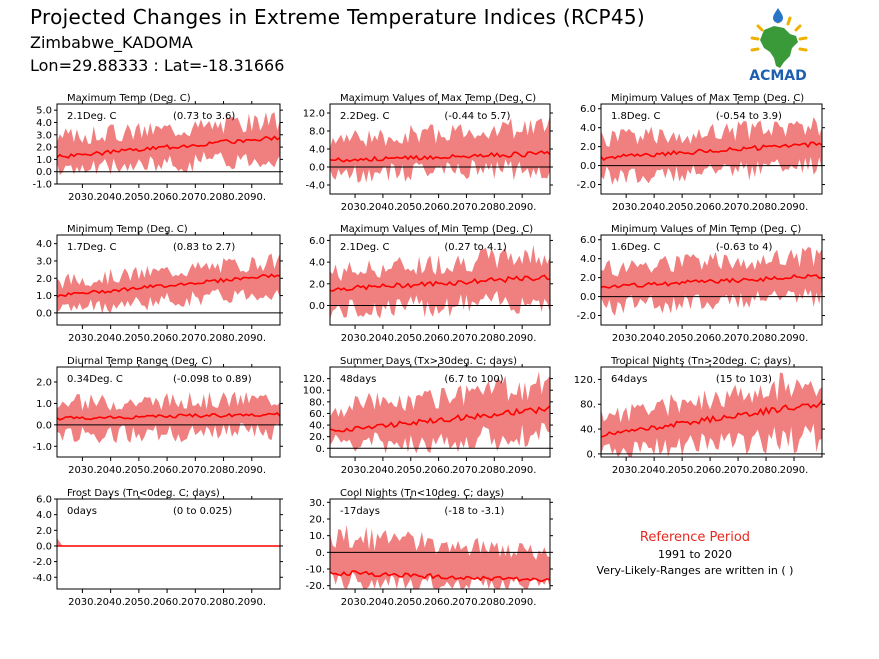 The image size is (879, 659). Describe the element at coordinates (317, 437) in the screenshot. I see `y-tick-label: 20.` at that location.